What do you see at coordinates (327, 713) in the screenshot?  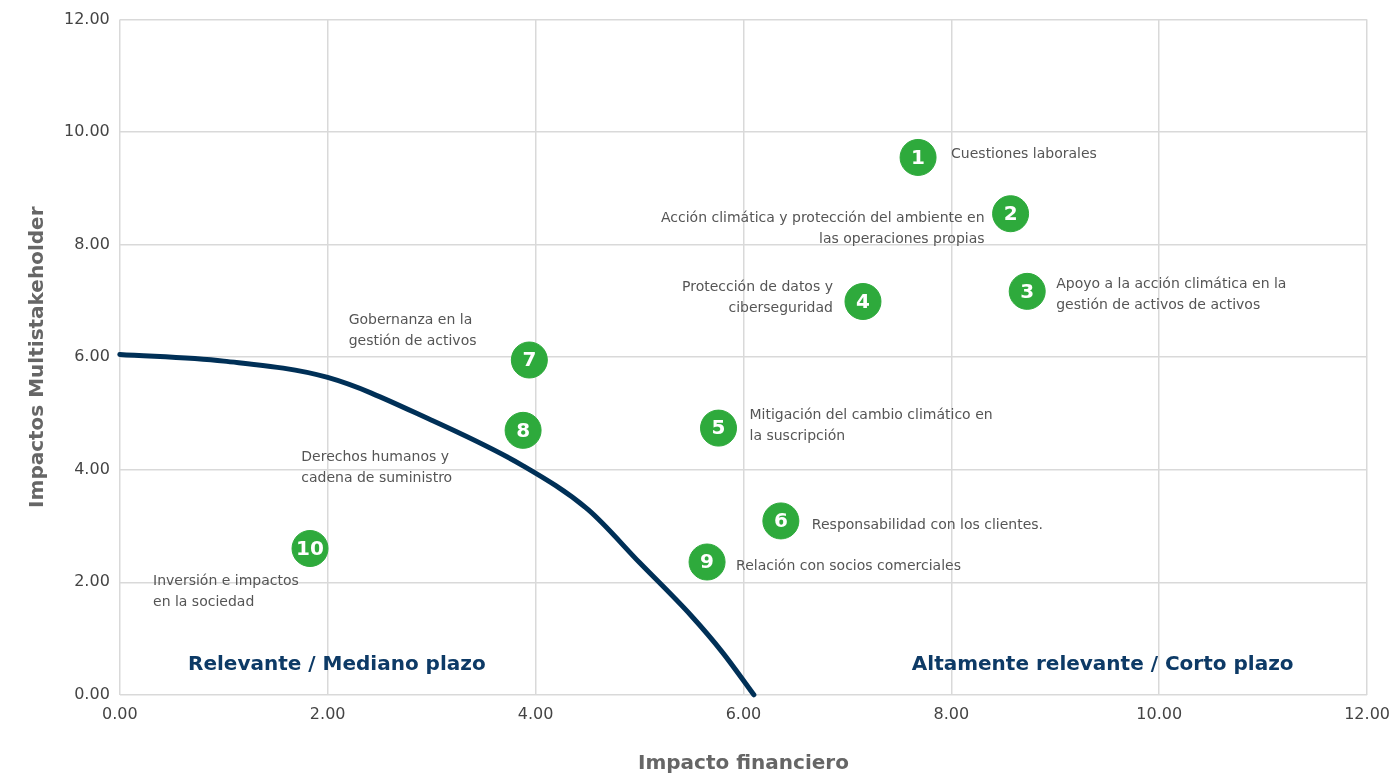 I see `x-tick-label: 2.00` at bounding box center [327, 713].